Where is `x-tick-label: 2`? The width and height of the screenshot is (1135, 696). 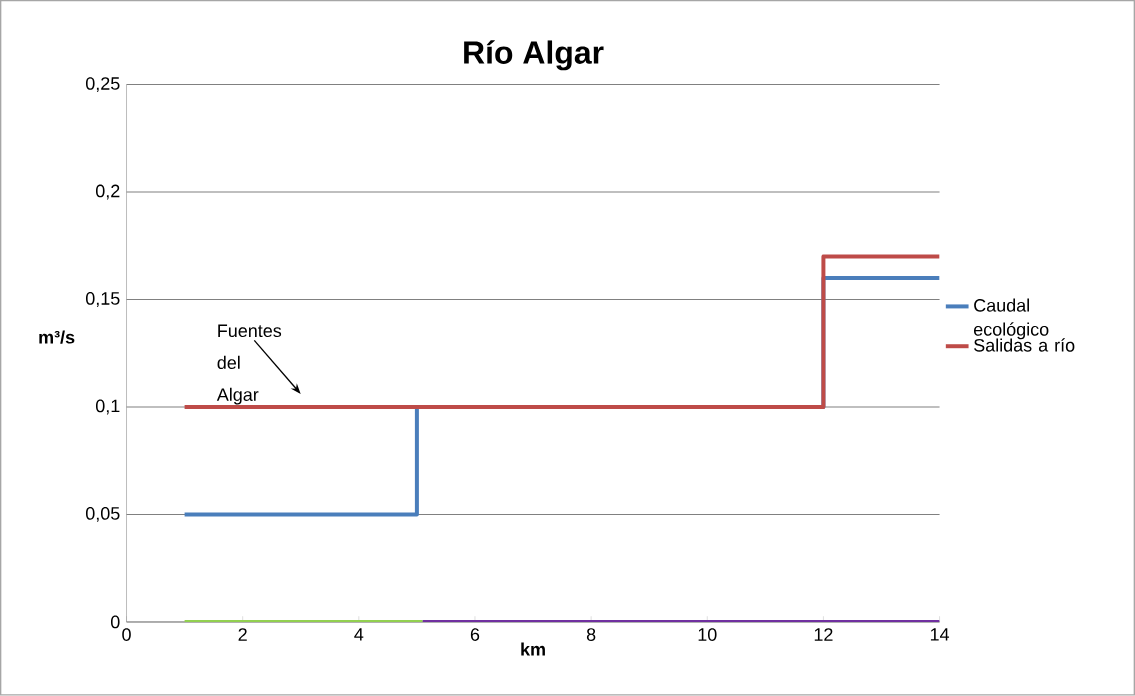
x-tick-label: 2 is located at coordinates (242, 634).